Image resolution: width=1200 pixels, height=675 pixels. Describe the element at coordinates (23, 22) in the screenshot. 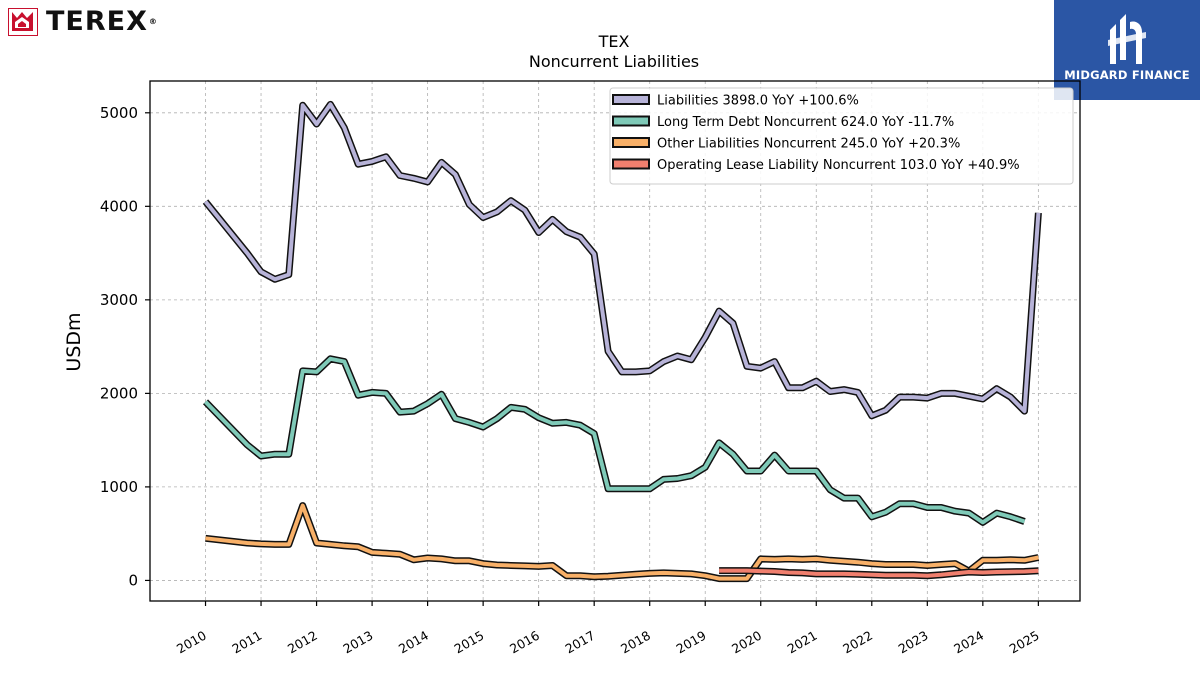

I see `terex-logo-icon` at that location.